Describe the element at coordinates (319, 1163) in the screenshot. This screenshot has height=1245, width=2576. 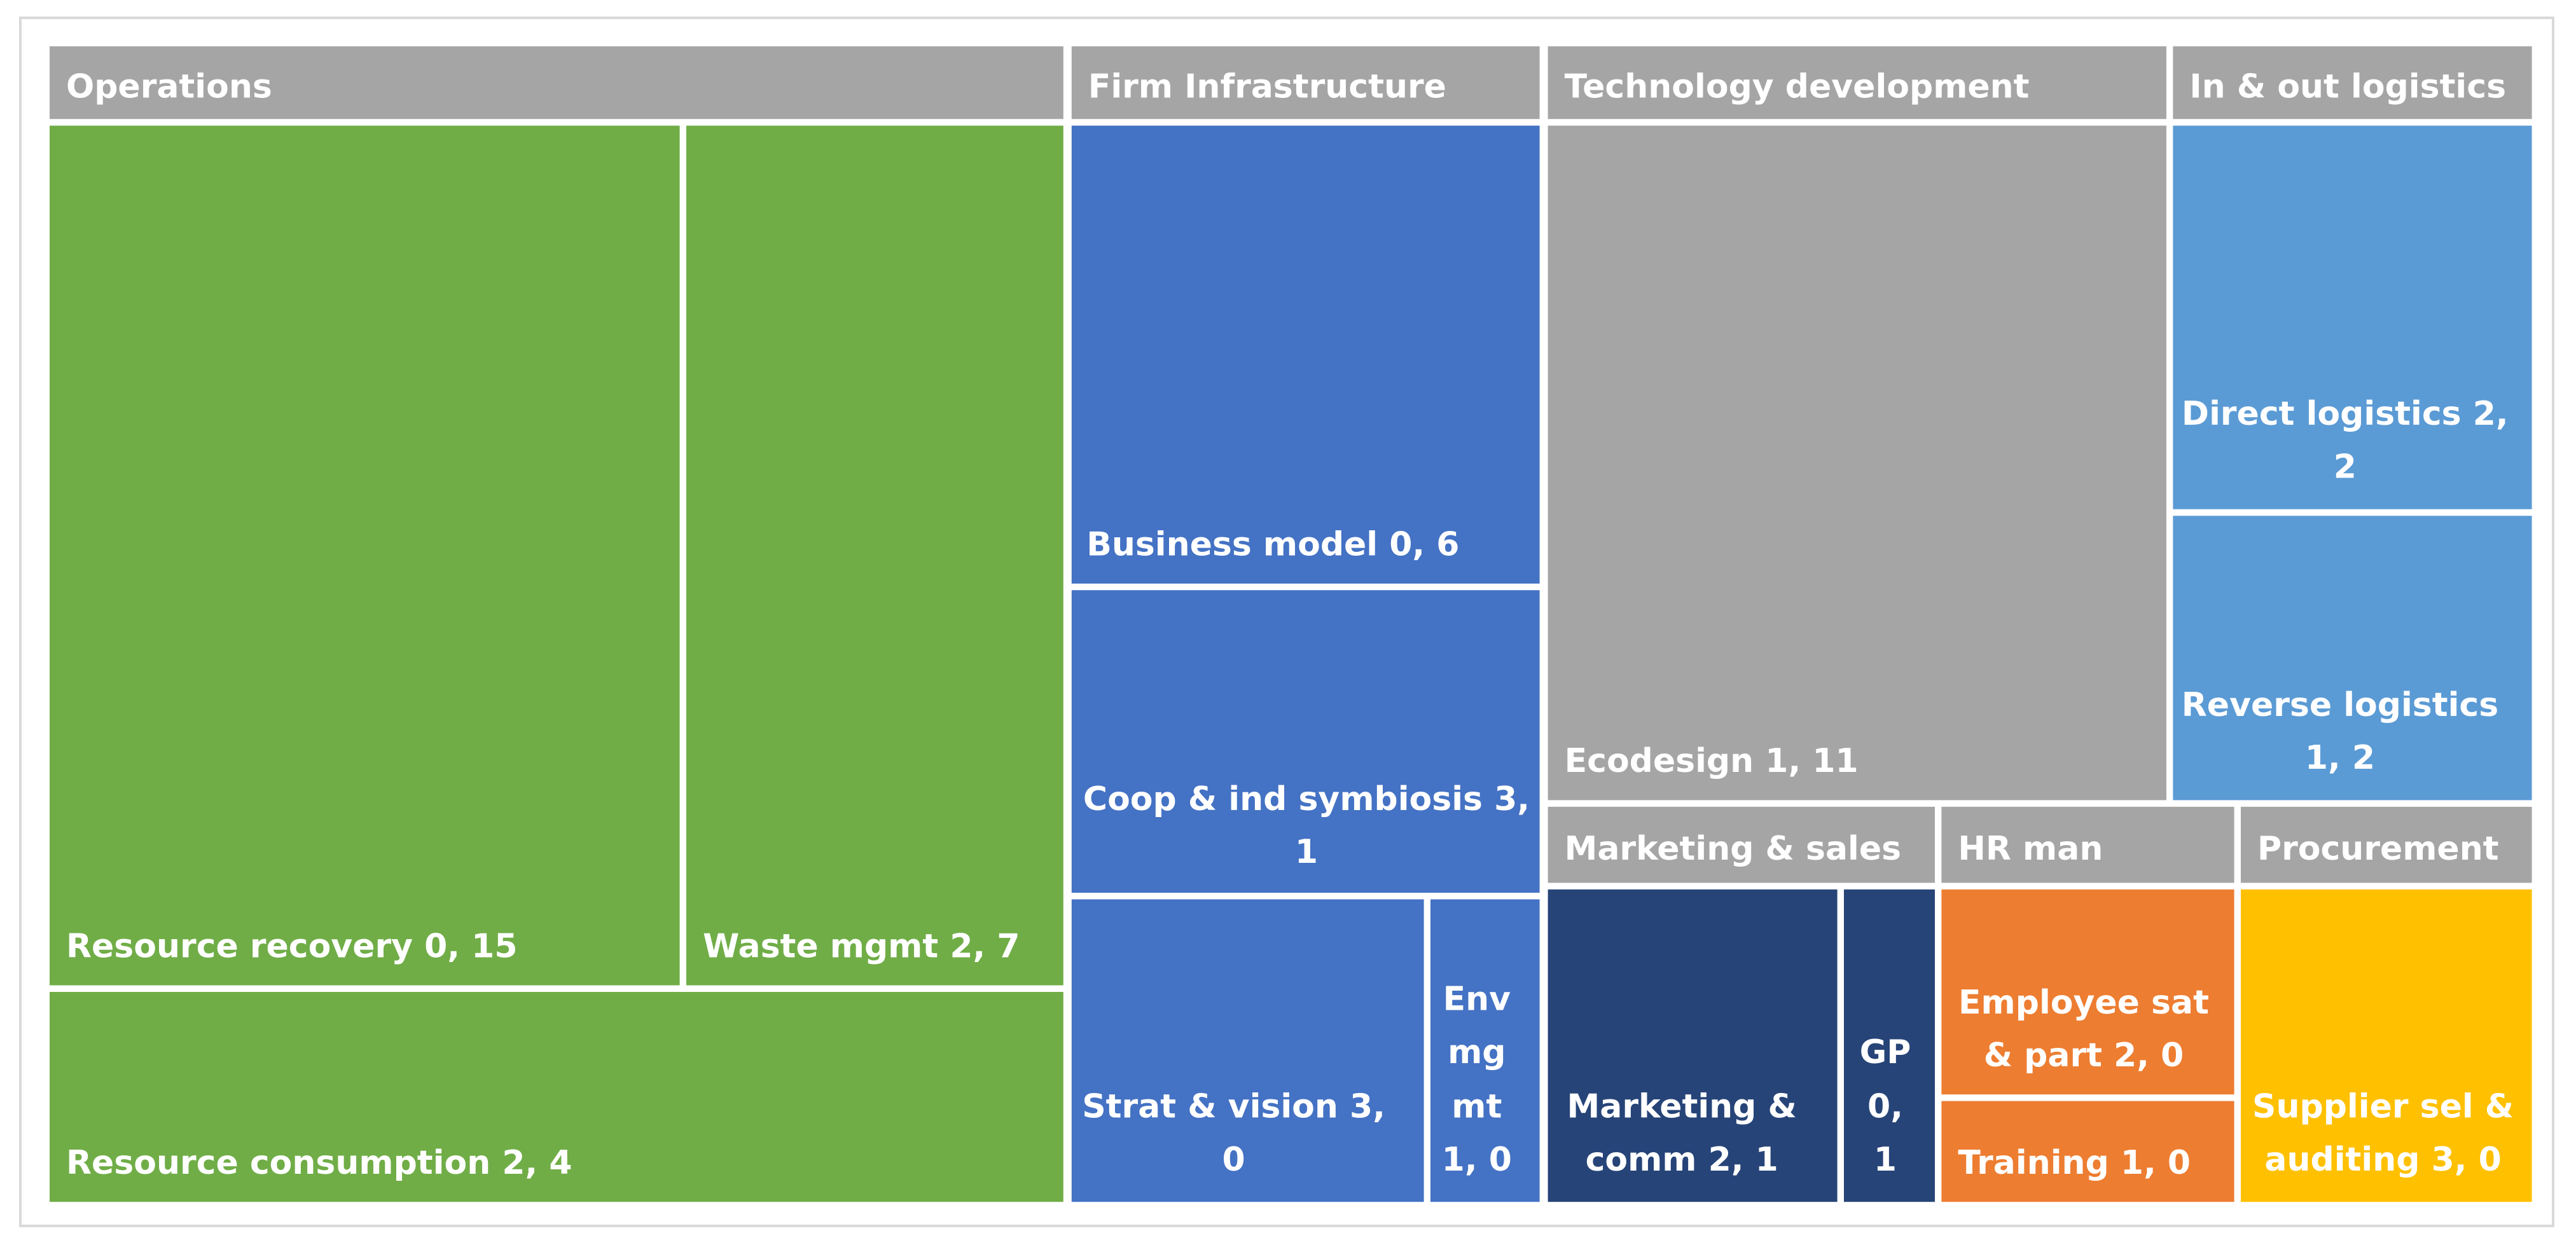
I see `tile-label-resource-consumption: Resource consumption 2, 4` at that location.